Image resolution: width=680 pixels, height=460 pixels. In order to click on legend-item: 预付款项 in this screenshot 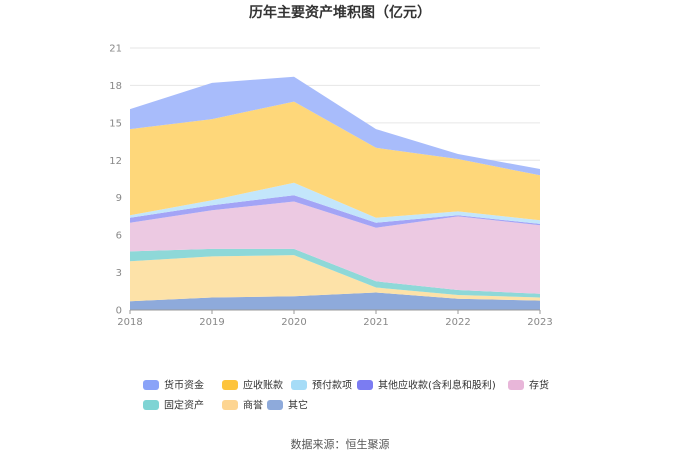, I will do `click(321, 385)`.